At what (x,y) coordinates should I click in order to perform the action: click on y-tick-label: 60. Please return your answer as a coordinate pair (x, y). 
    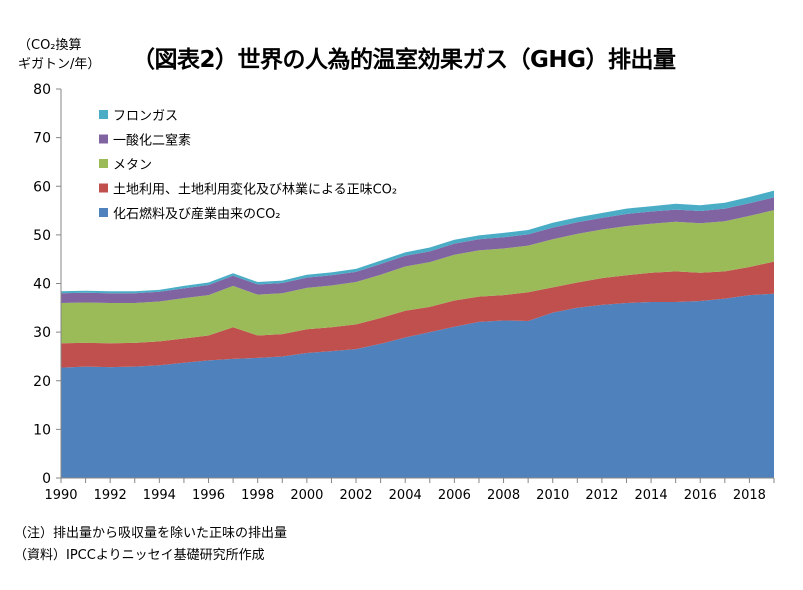
    Looking at the image, I should click on (42, 187).